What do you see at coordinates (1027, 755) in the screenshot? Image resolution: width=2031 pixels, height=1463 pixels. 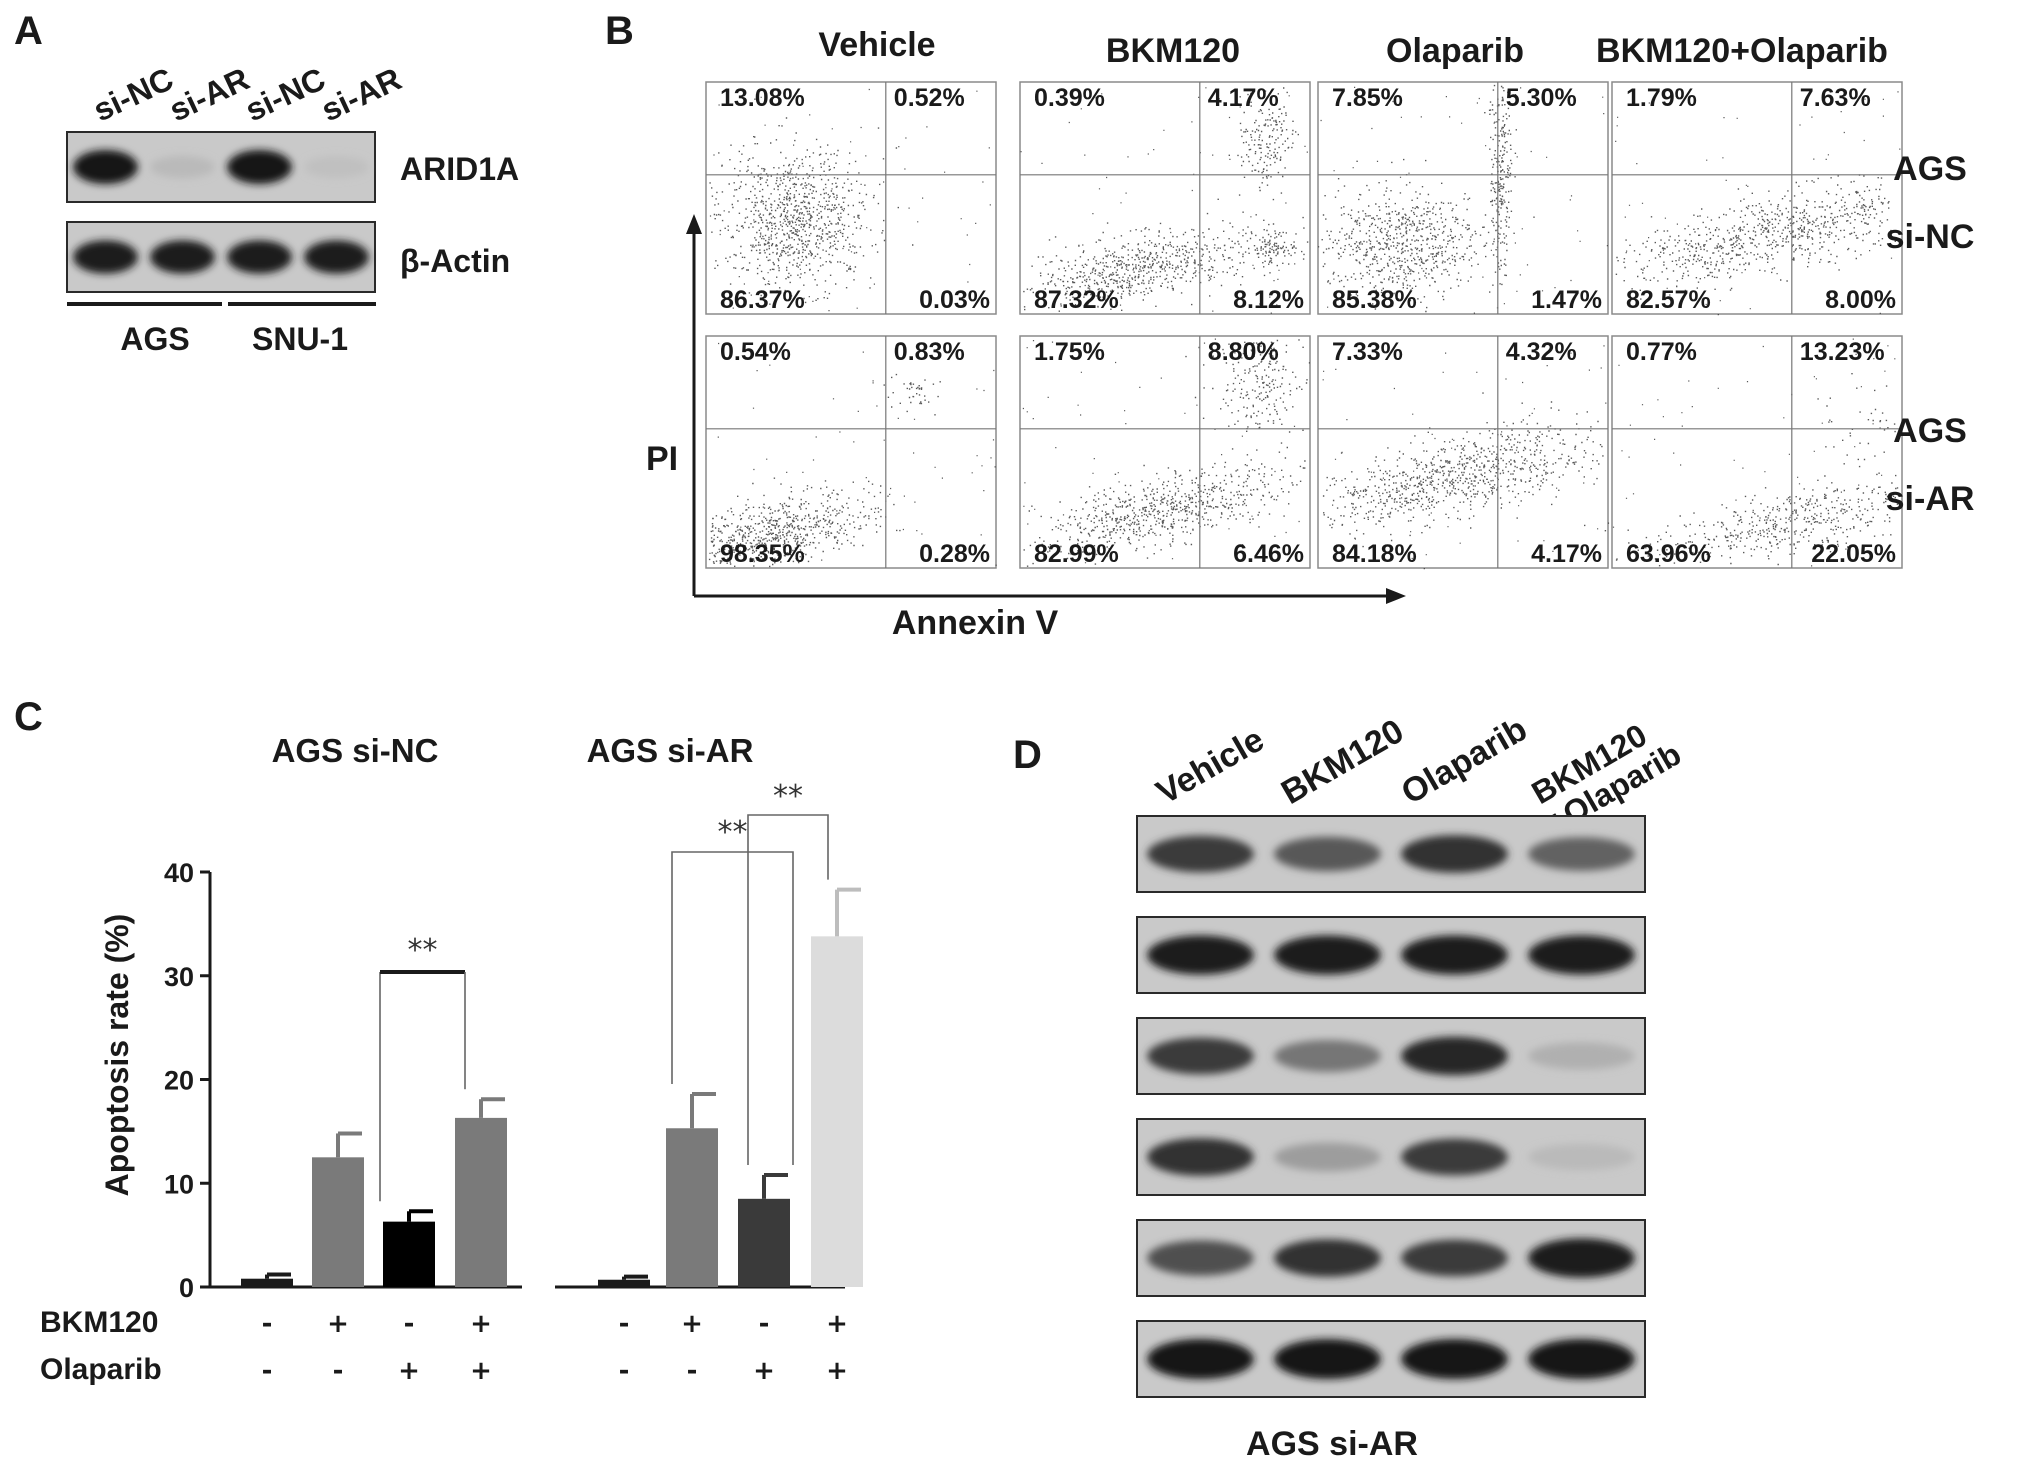 I see `panel-letter-d: D` at bounding box center [1027, 755].